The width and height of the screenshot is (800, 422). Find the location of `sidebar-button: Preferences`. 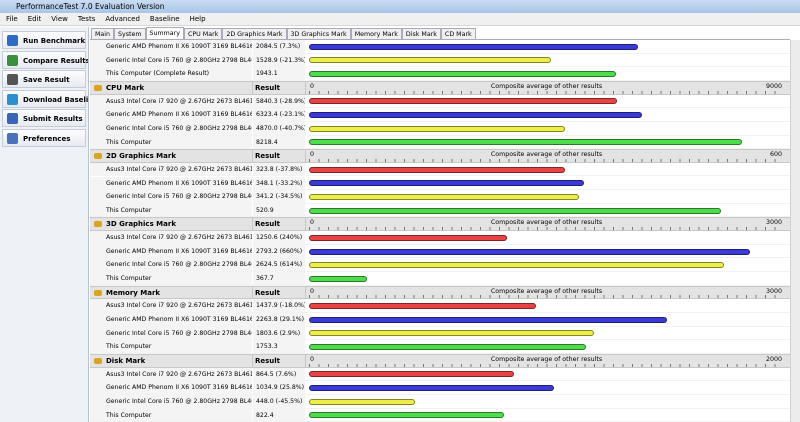

sidebar-button: Preferences is located at coordinates (44, 137).